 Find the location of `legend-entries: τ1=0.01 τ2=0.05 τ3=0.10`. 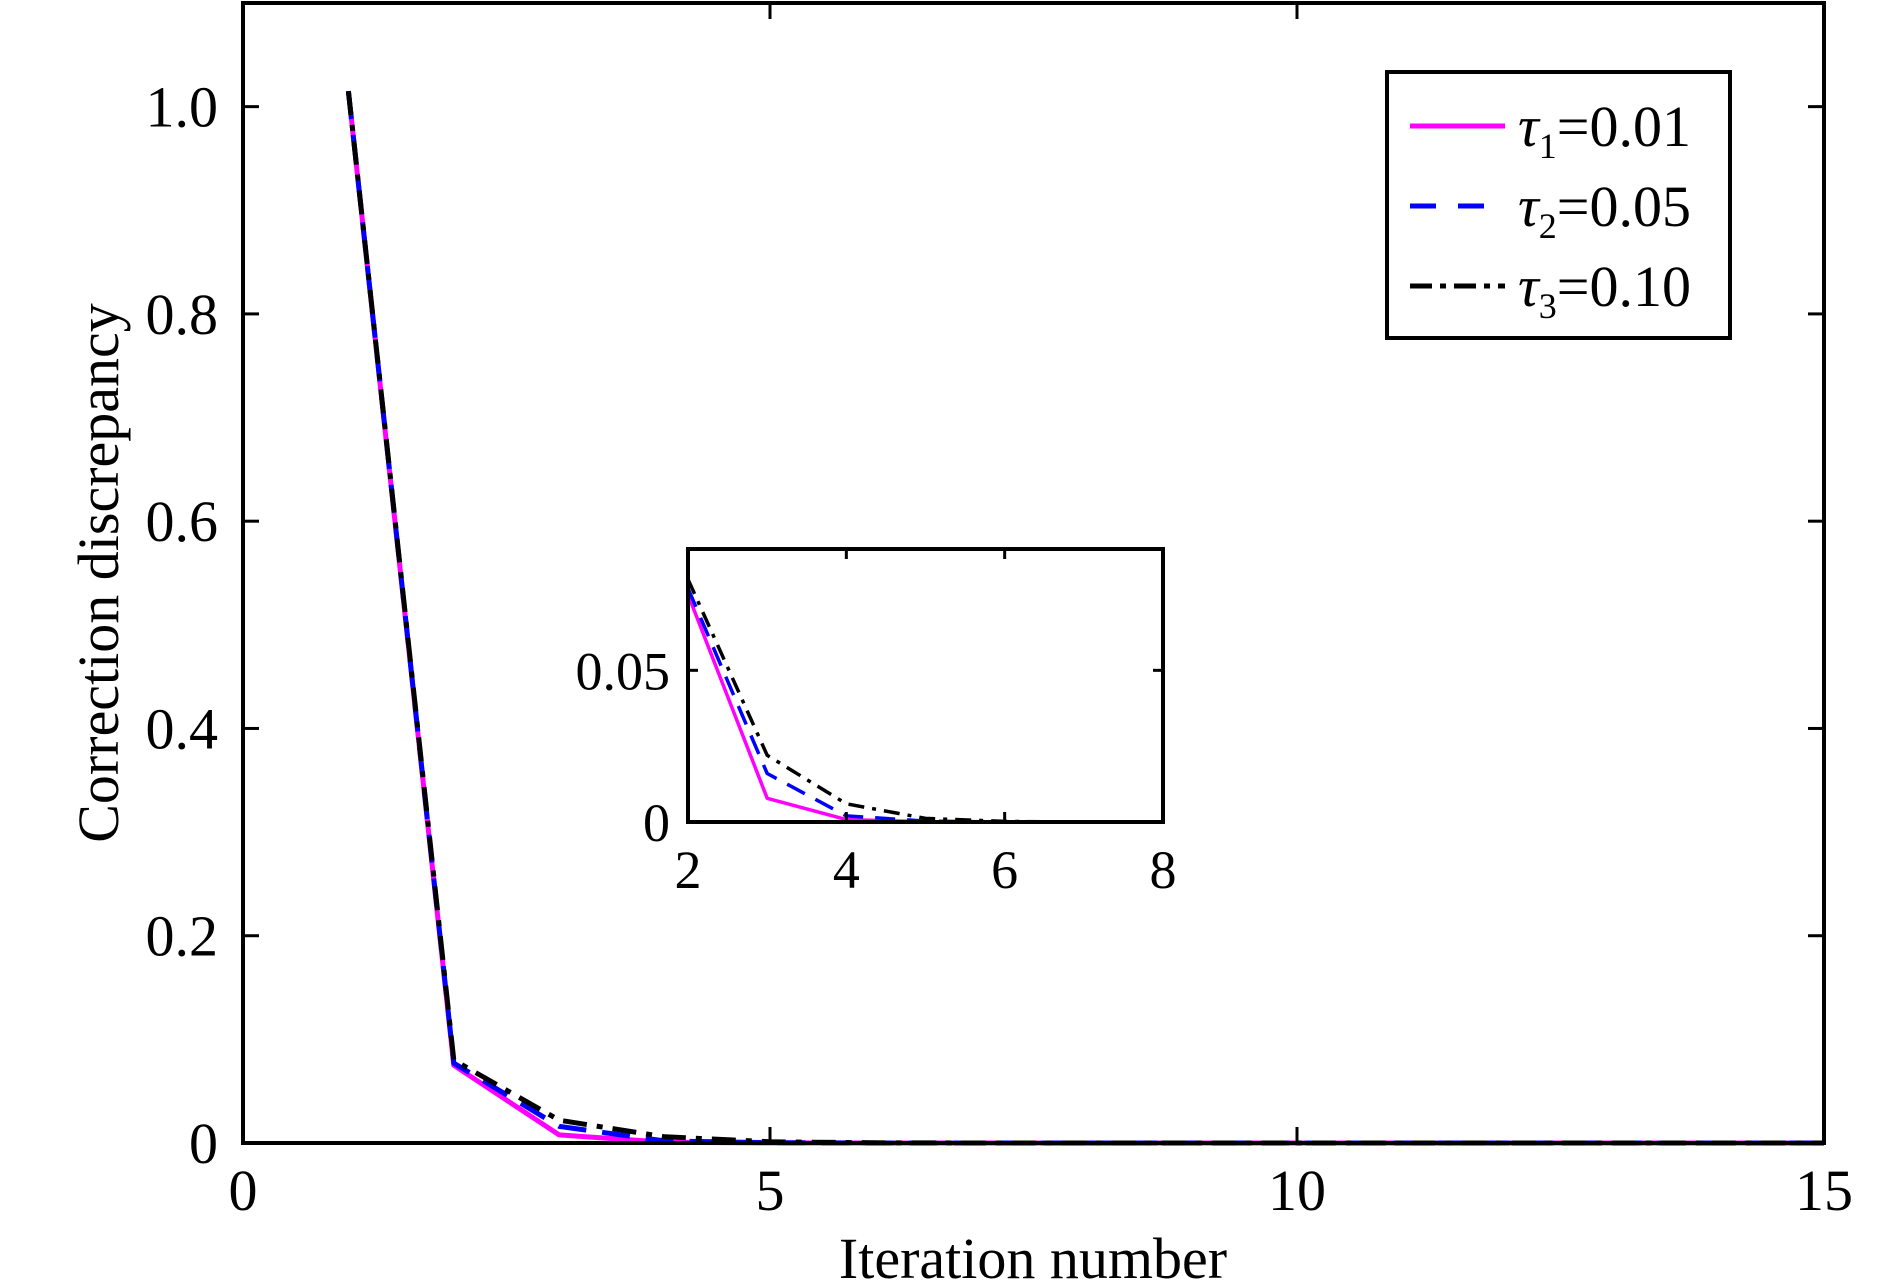

legend-entries: τ1=0.01 τ2=0.05 τ3=0.10 is located at coordinates (1550, 210).